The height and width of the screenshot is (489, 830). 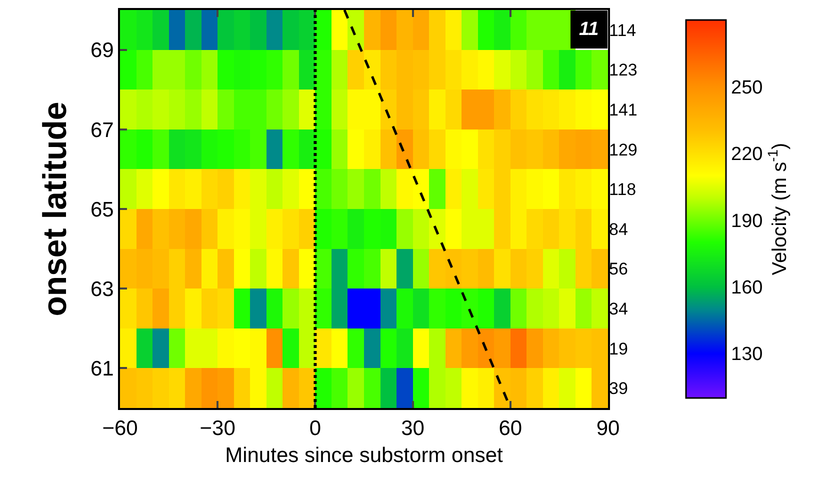 I want to click on category-label: 39, so click(x=618, y=388).